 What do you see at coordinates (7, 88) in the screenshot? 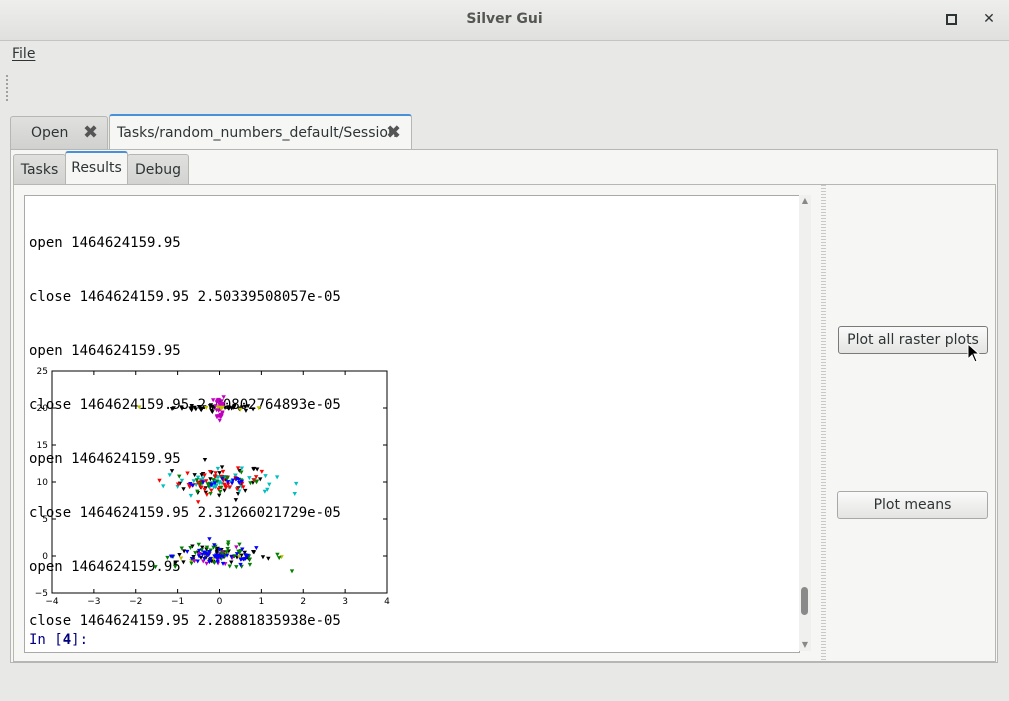
I see `toolbar-grip` at bounding box center [7, 88].